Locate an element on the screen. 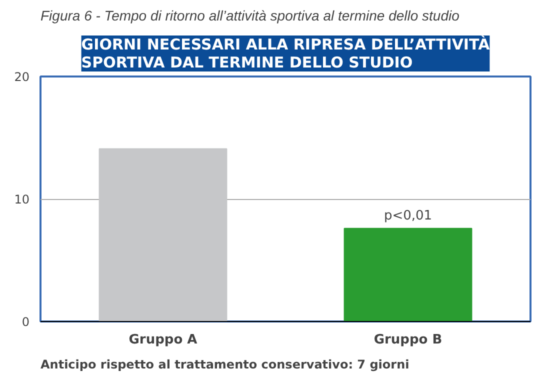  y-tick-label: 10 is located at coordinates (22, 199).